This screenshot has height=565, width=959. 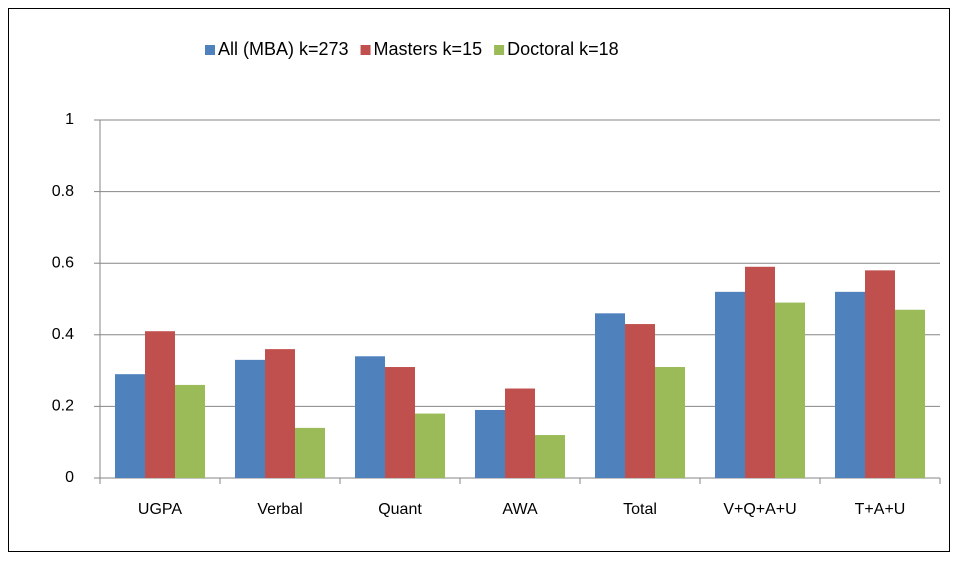 What do you see at coordinates (69, 477) in the screenshot?
I see `y-tick-label: 0` at bounding box center [69, 477].